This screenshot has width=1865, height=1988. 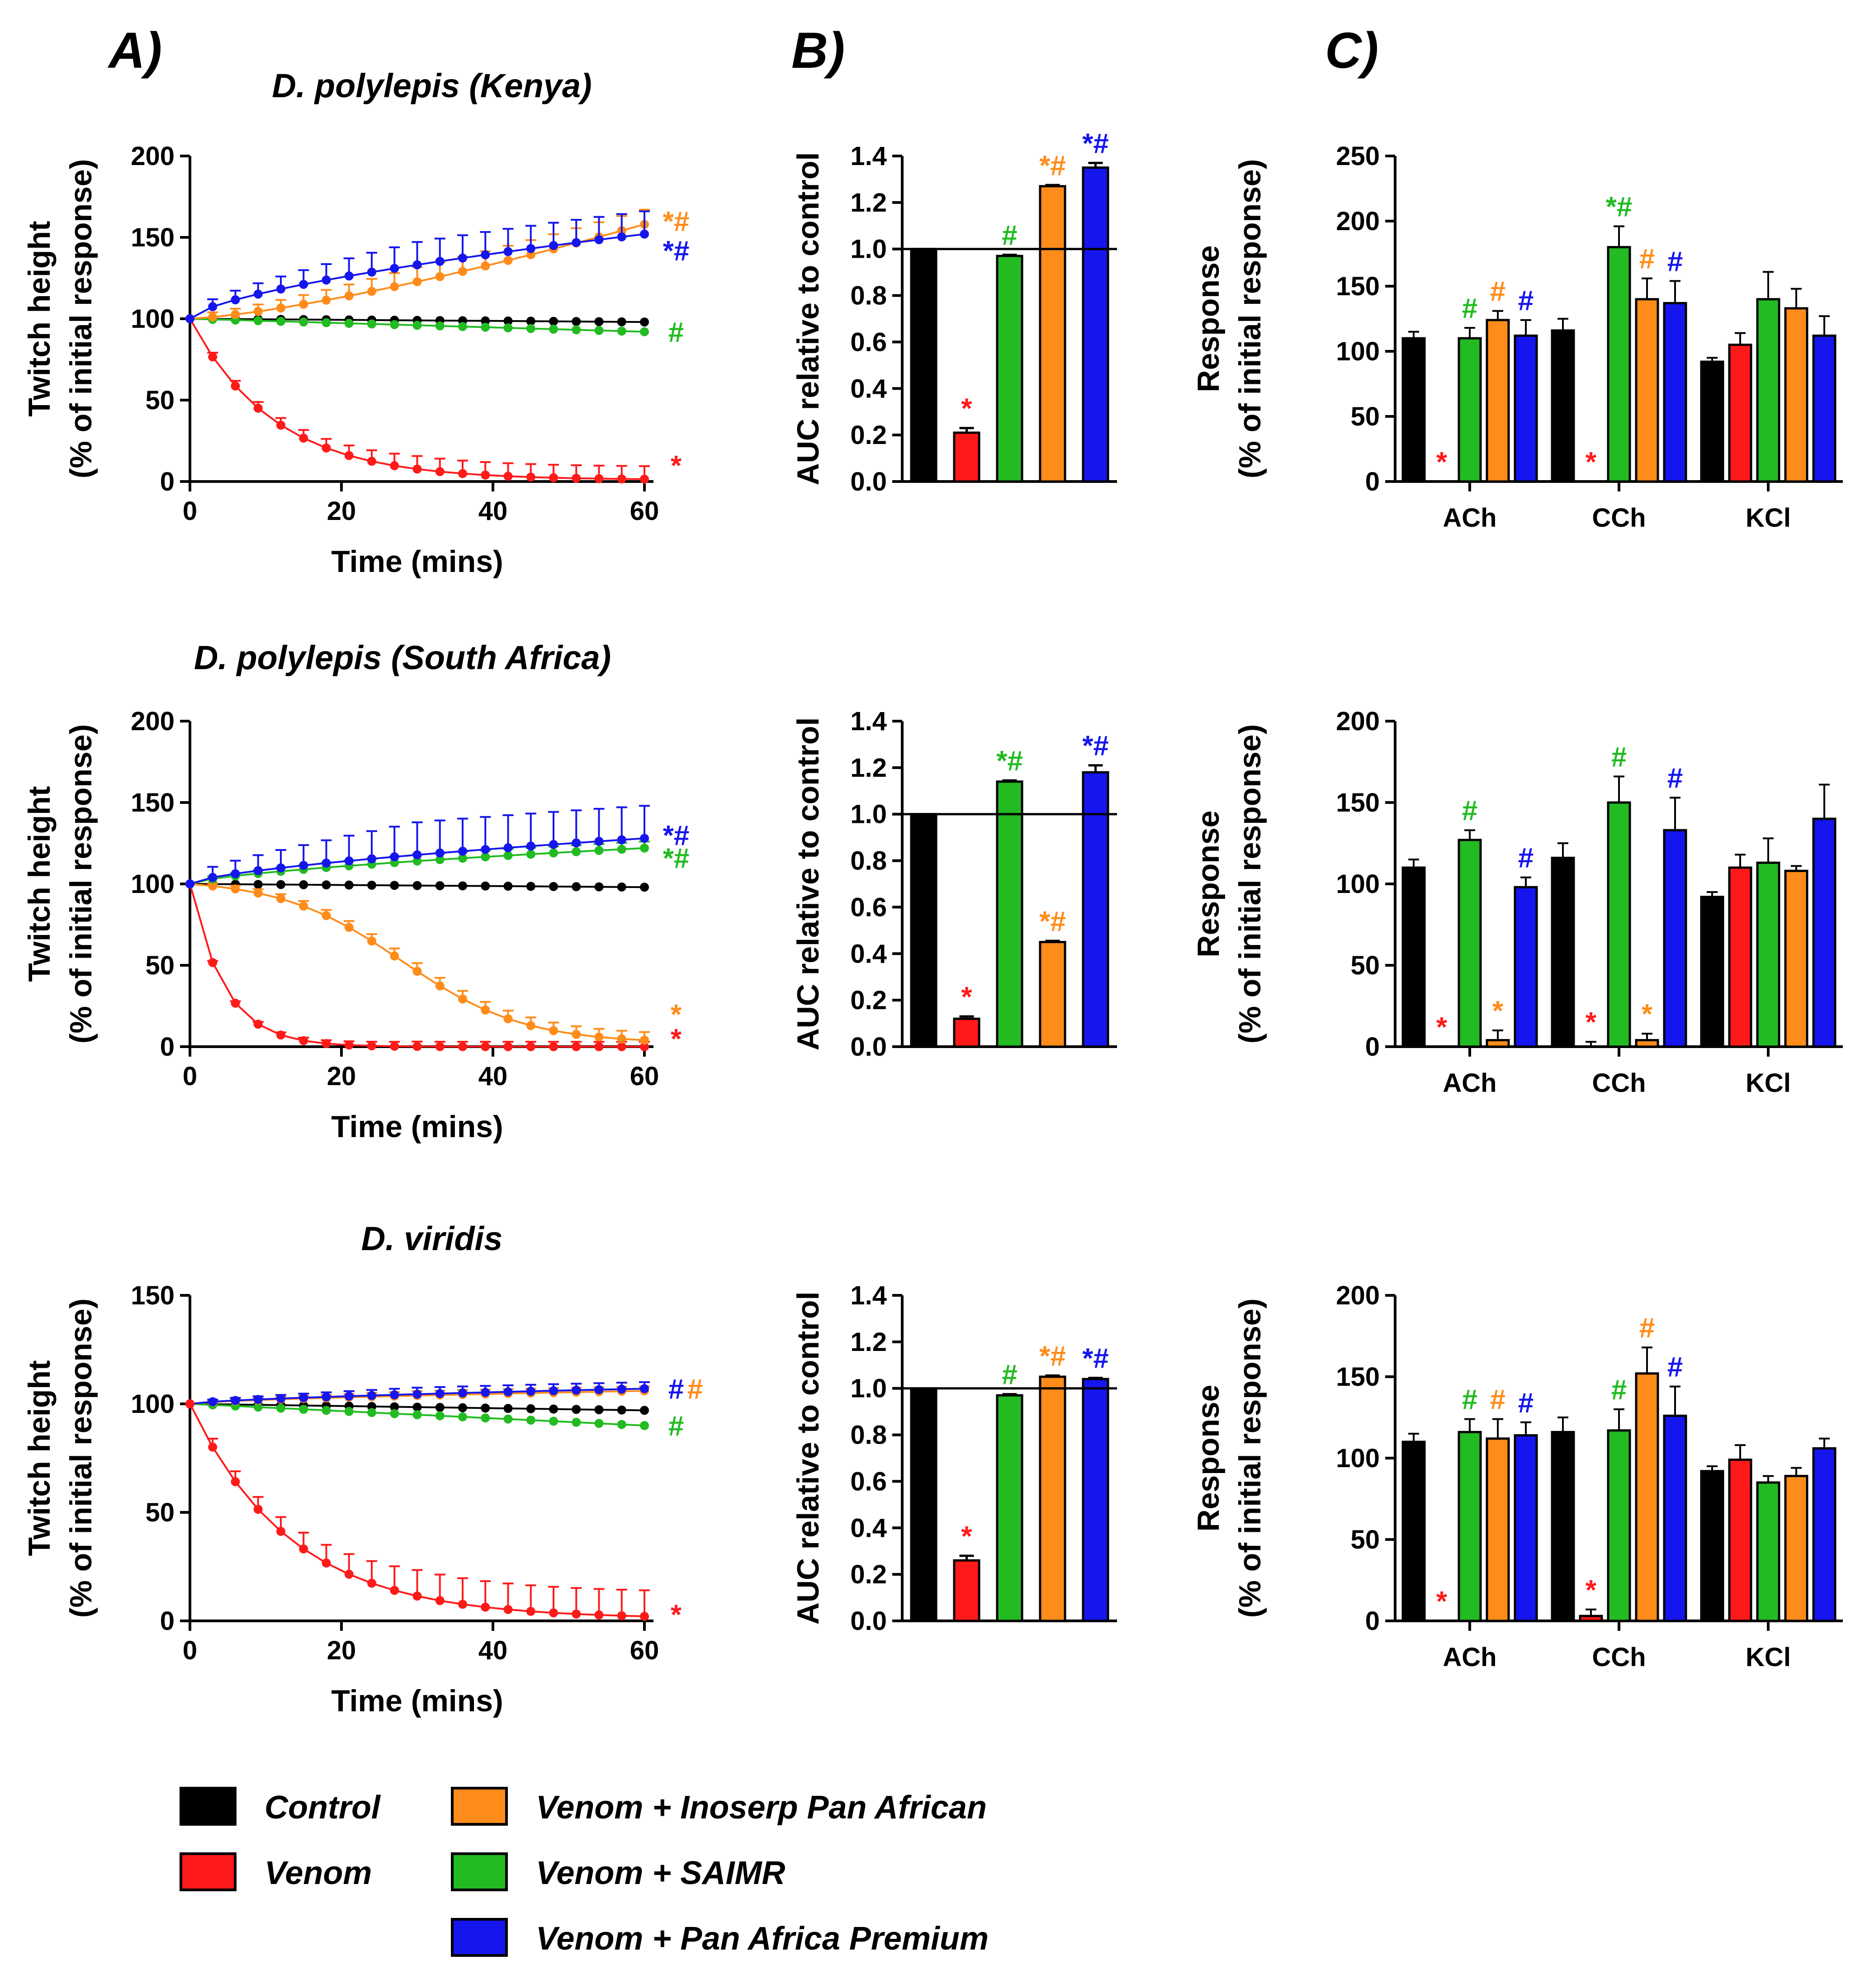 I want to click on category-label-kcl: KCl, so click(x=1768, y=1657).